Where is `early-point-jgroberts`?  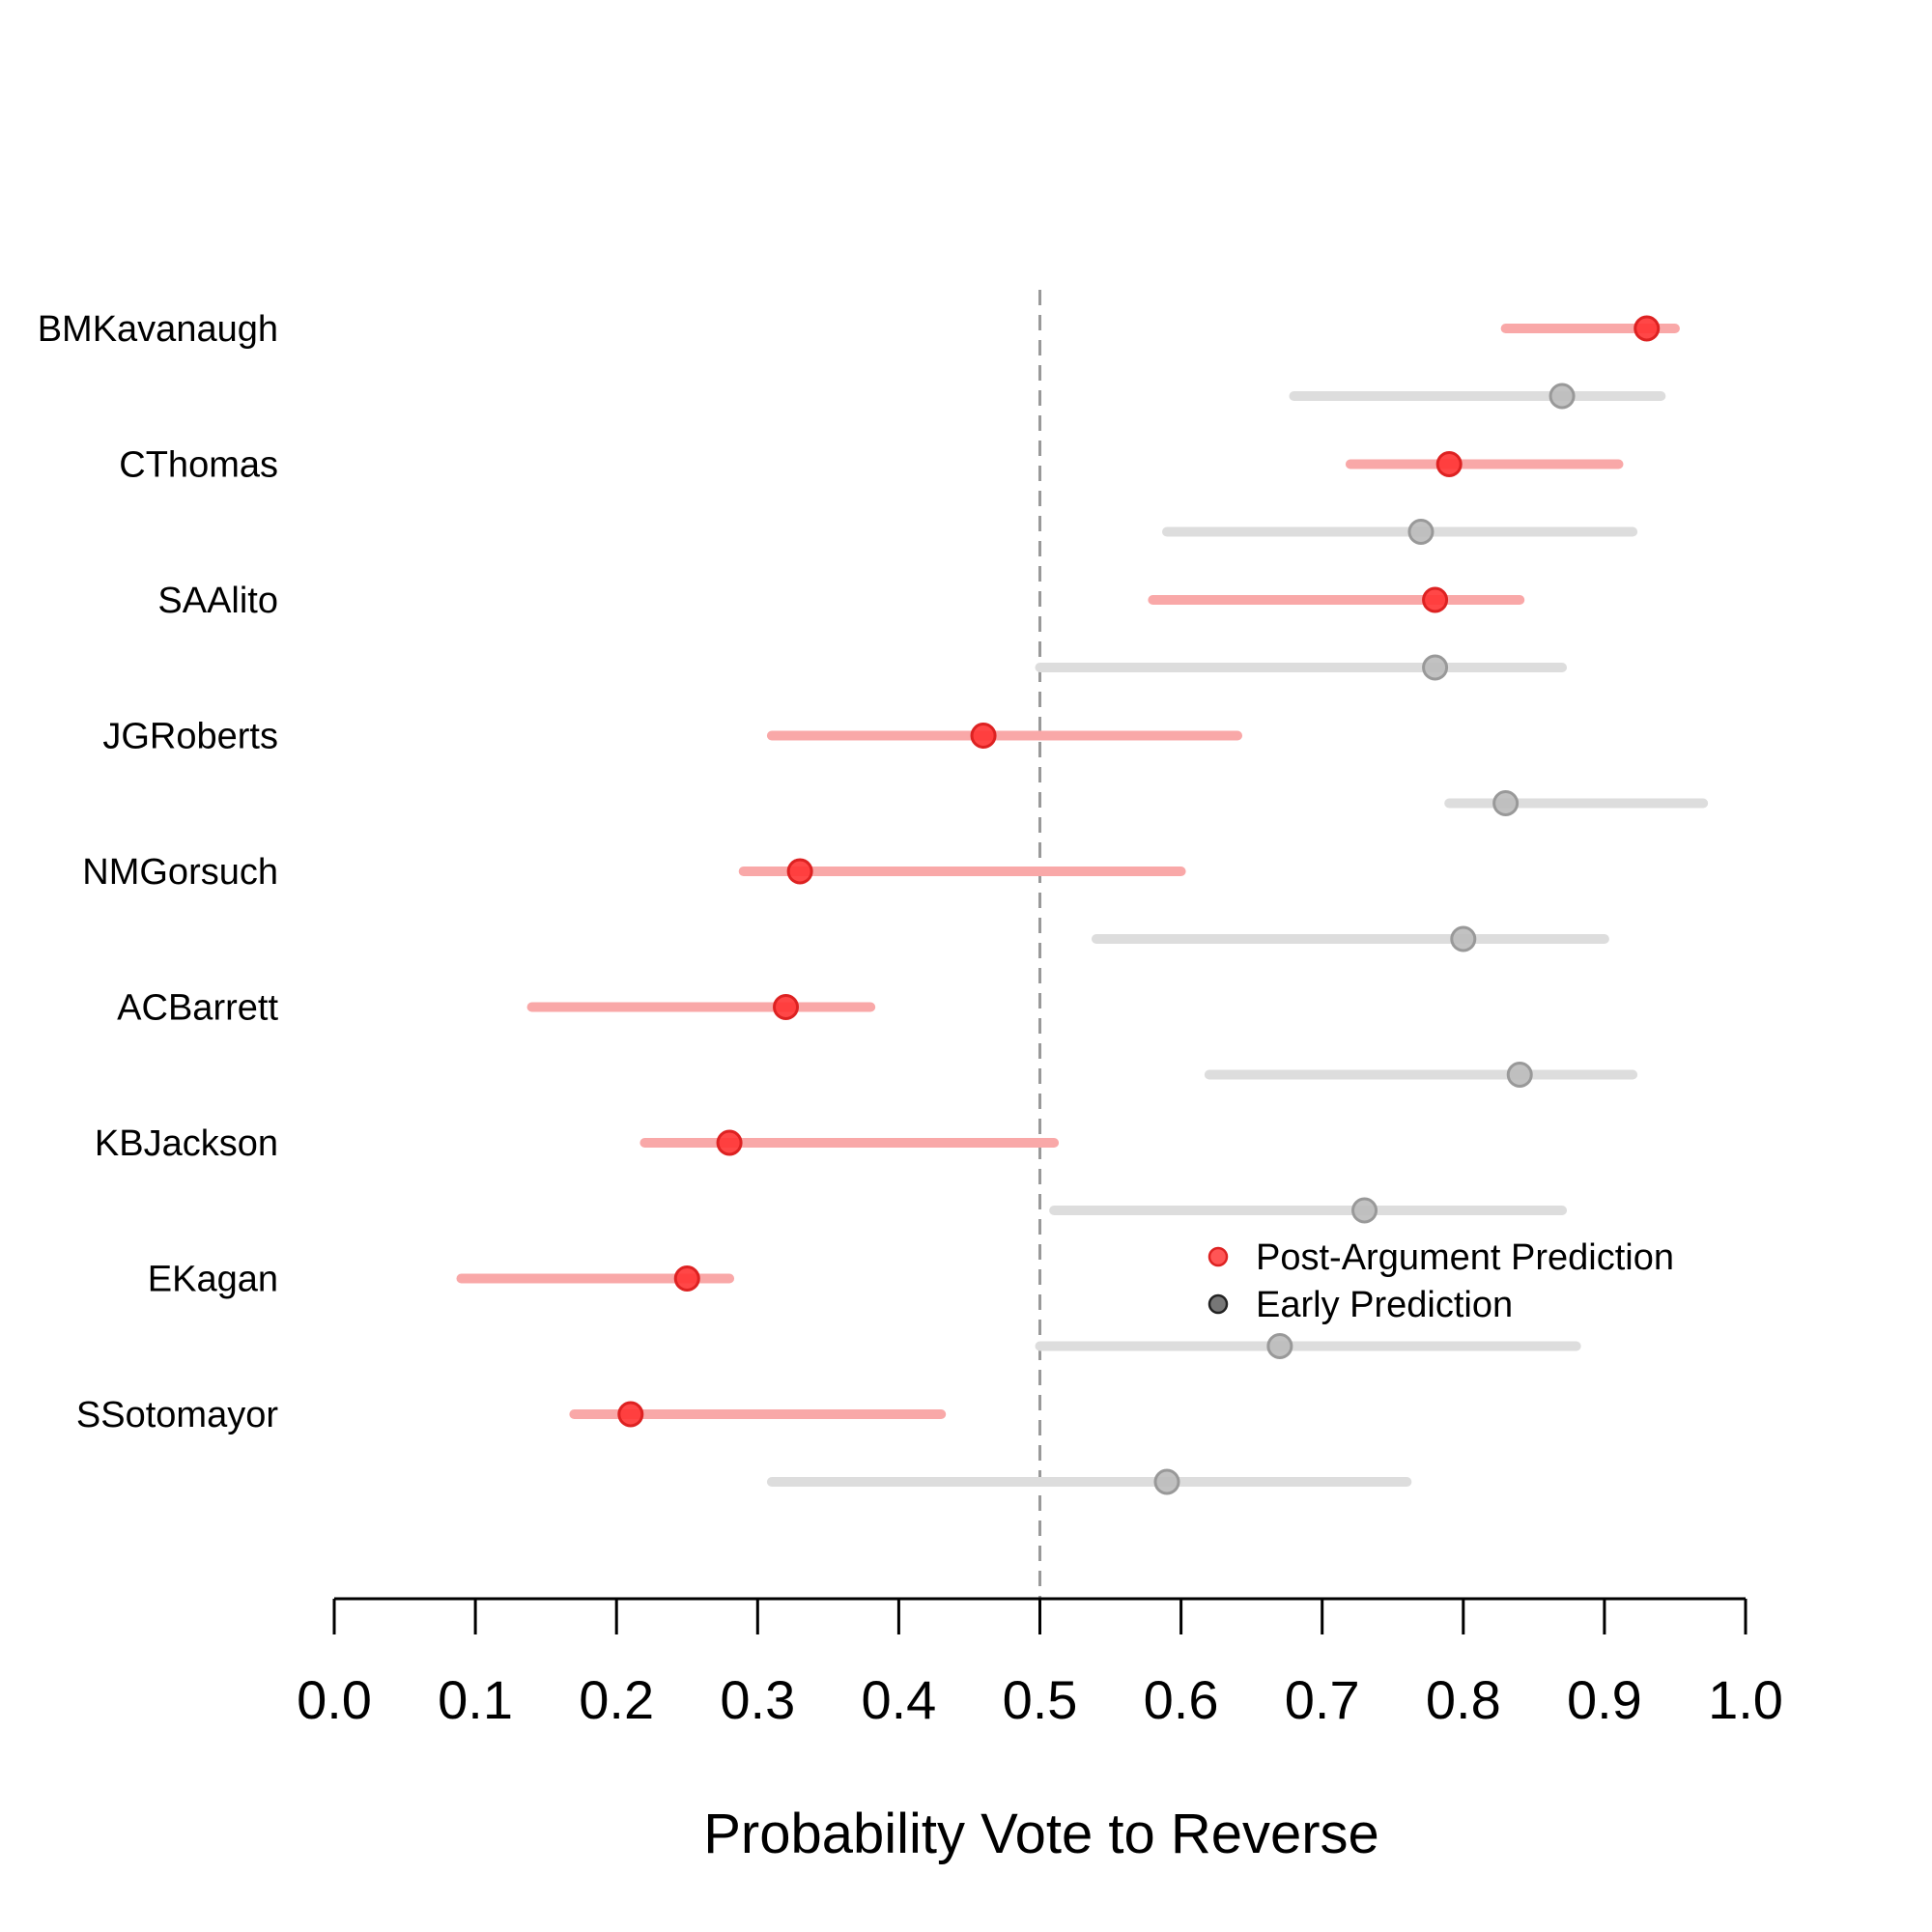 early-point-jgroberts is located at coordinates (1506, 803).